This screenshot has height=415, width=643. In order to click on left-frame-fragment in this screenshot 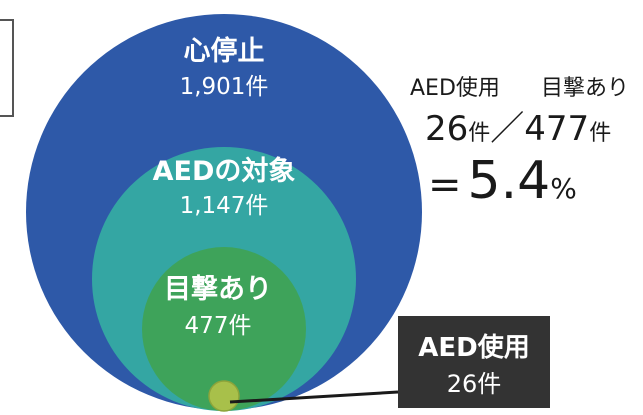, I will do `click(7, 68)`.